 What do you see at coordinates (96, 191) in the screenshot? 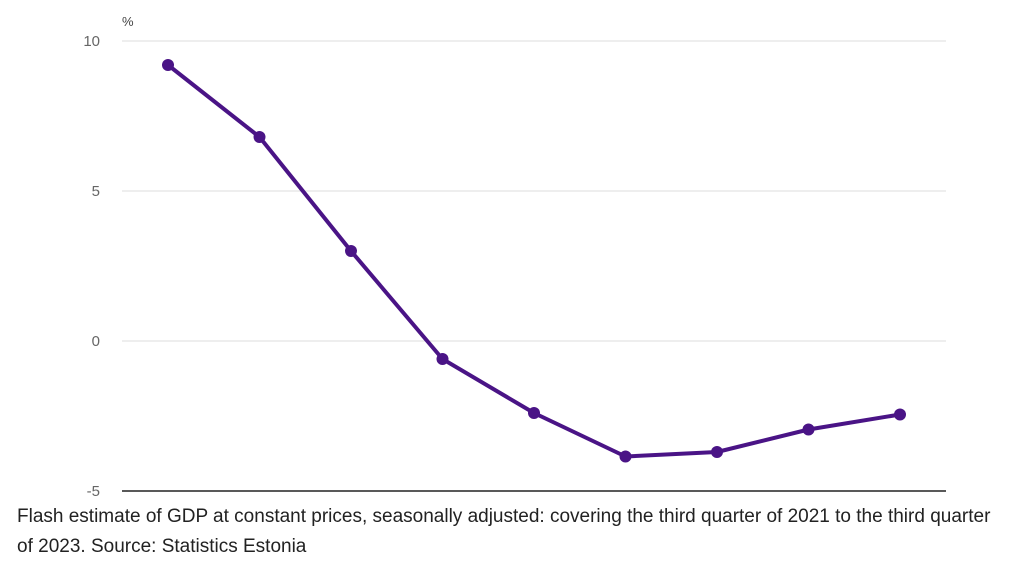
I see `y-tick-label: 5` at bounding box center [96, 191].